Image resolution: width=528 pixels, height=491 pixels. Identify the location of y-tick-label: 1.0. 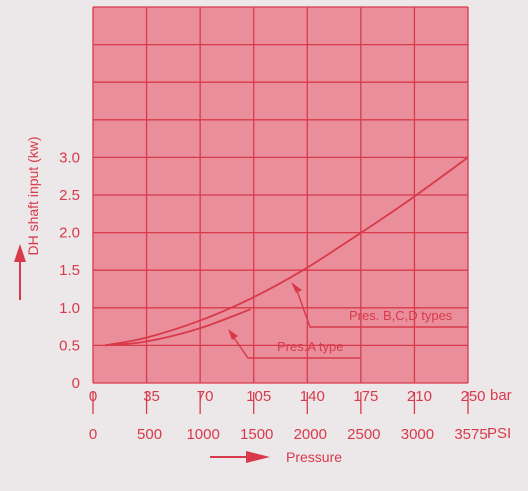
(69, 308).